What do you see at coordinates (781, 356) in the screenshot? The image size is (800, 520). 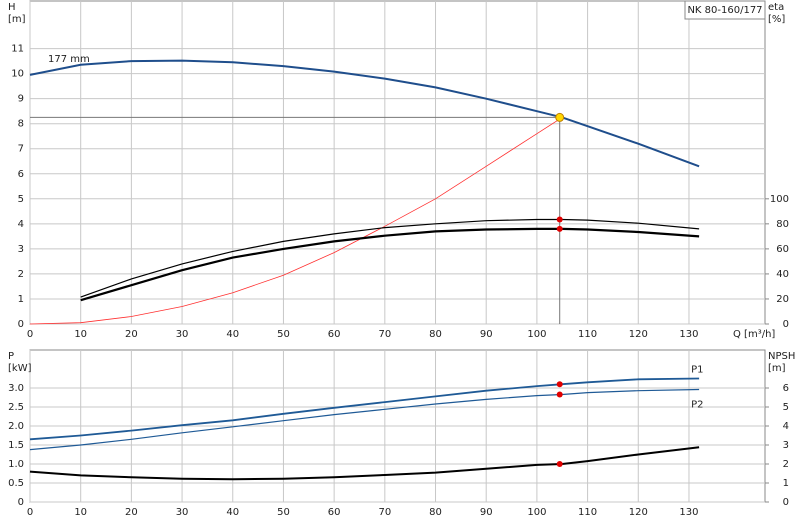 I see `y2-axis-label: NPSH` at bounding box center [781, 356].